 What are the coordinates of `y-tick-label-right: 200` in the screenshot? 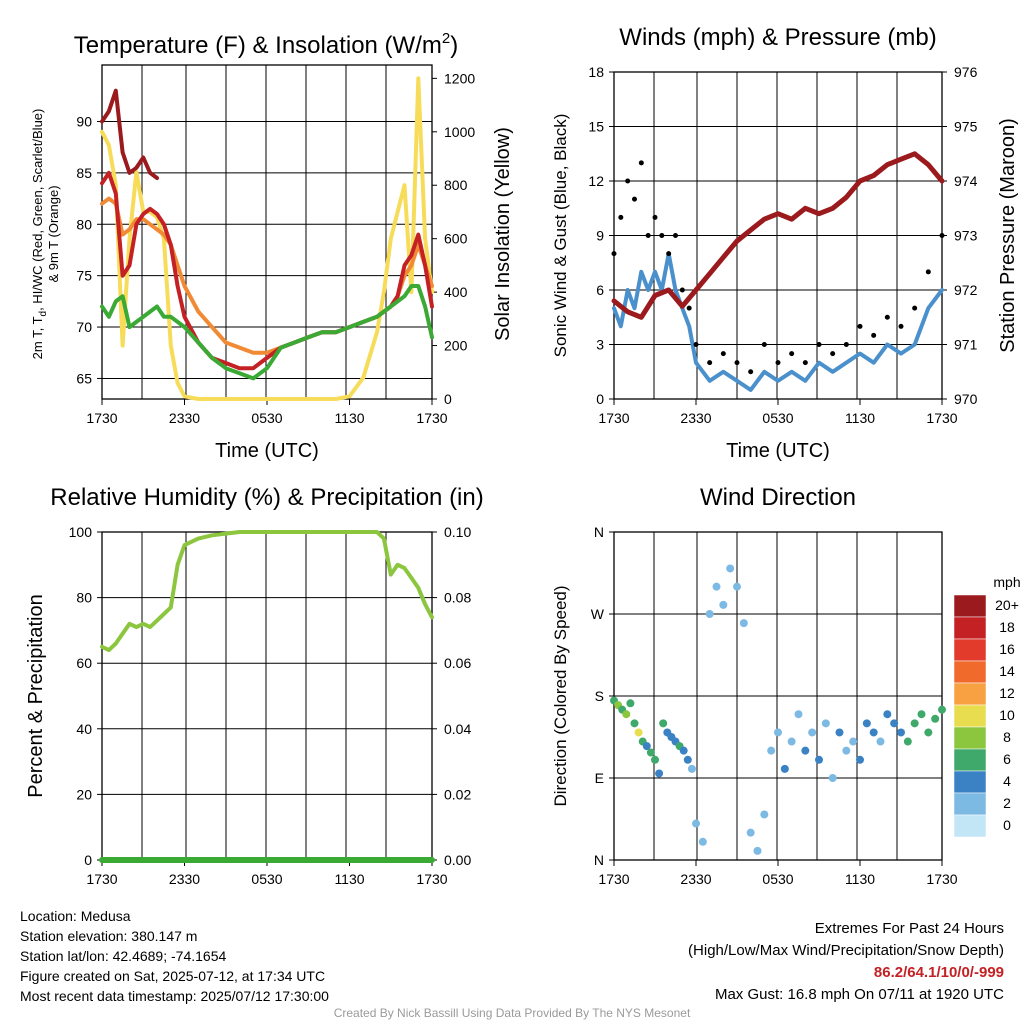 It's located at (456, 346).